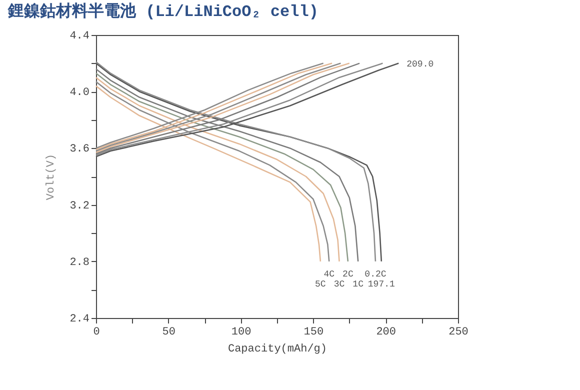 The width and height of the screenshot is (580, 390). Describe the element at coordinates (358, 284) in the screenshot. I see `annotation: 1C` at that location.